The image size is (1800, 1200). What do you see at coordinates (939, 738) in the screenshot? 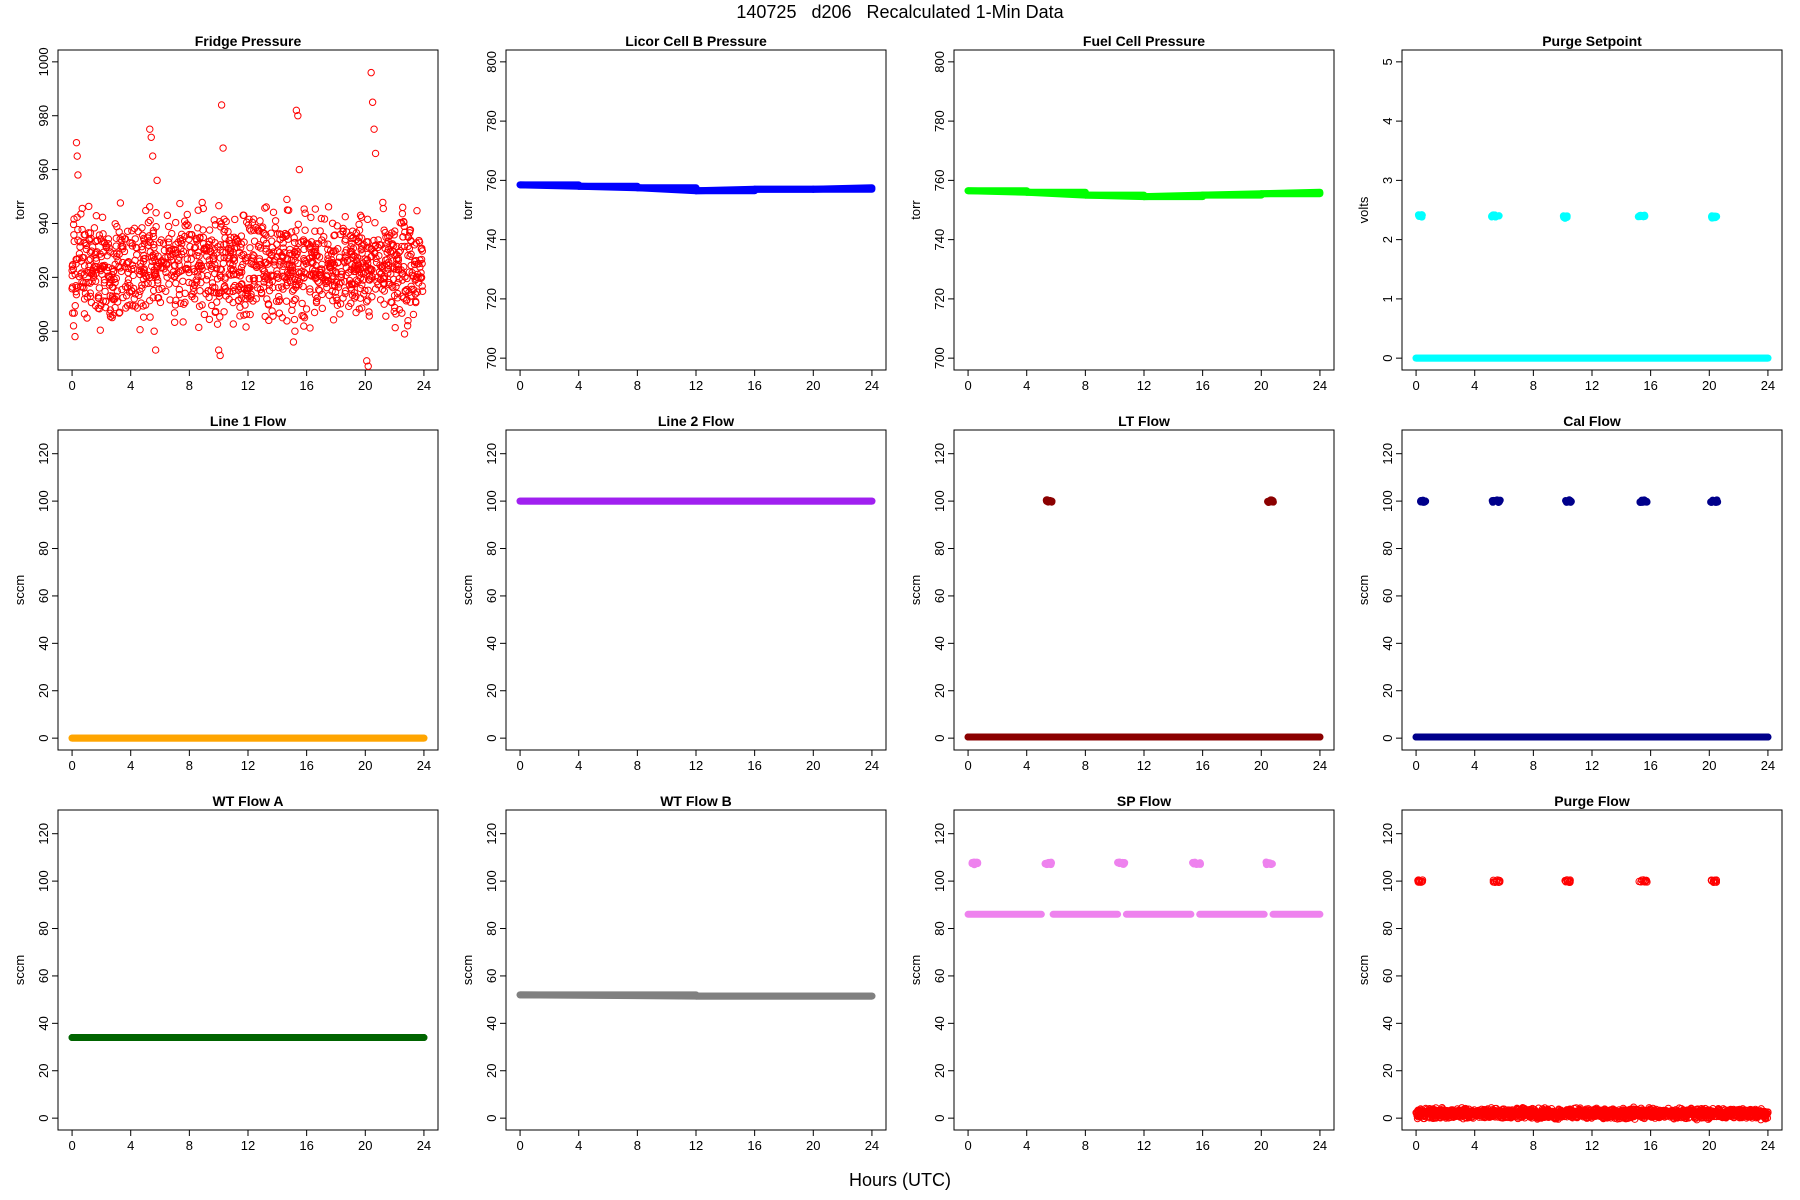
I see `y-tick-label: 0` at bounding box center [939, 738].